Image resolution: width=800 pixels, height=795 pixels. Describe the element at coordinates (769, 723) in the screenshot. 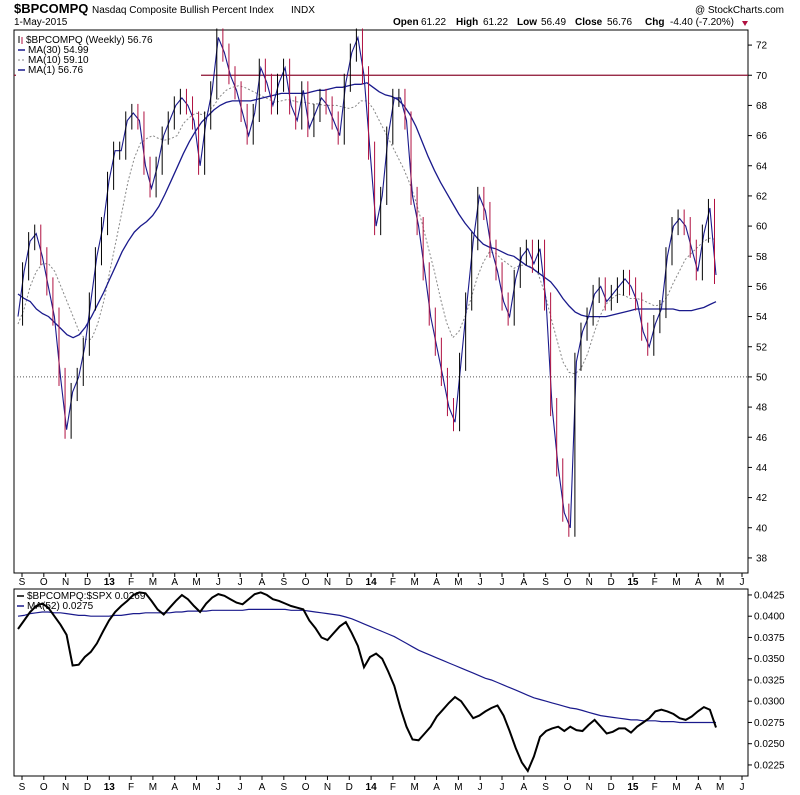

I see `y-tick-label: 0.0275` at that location.